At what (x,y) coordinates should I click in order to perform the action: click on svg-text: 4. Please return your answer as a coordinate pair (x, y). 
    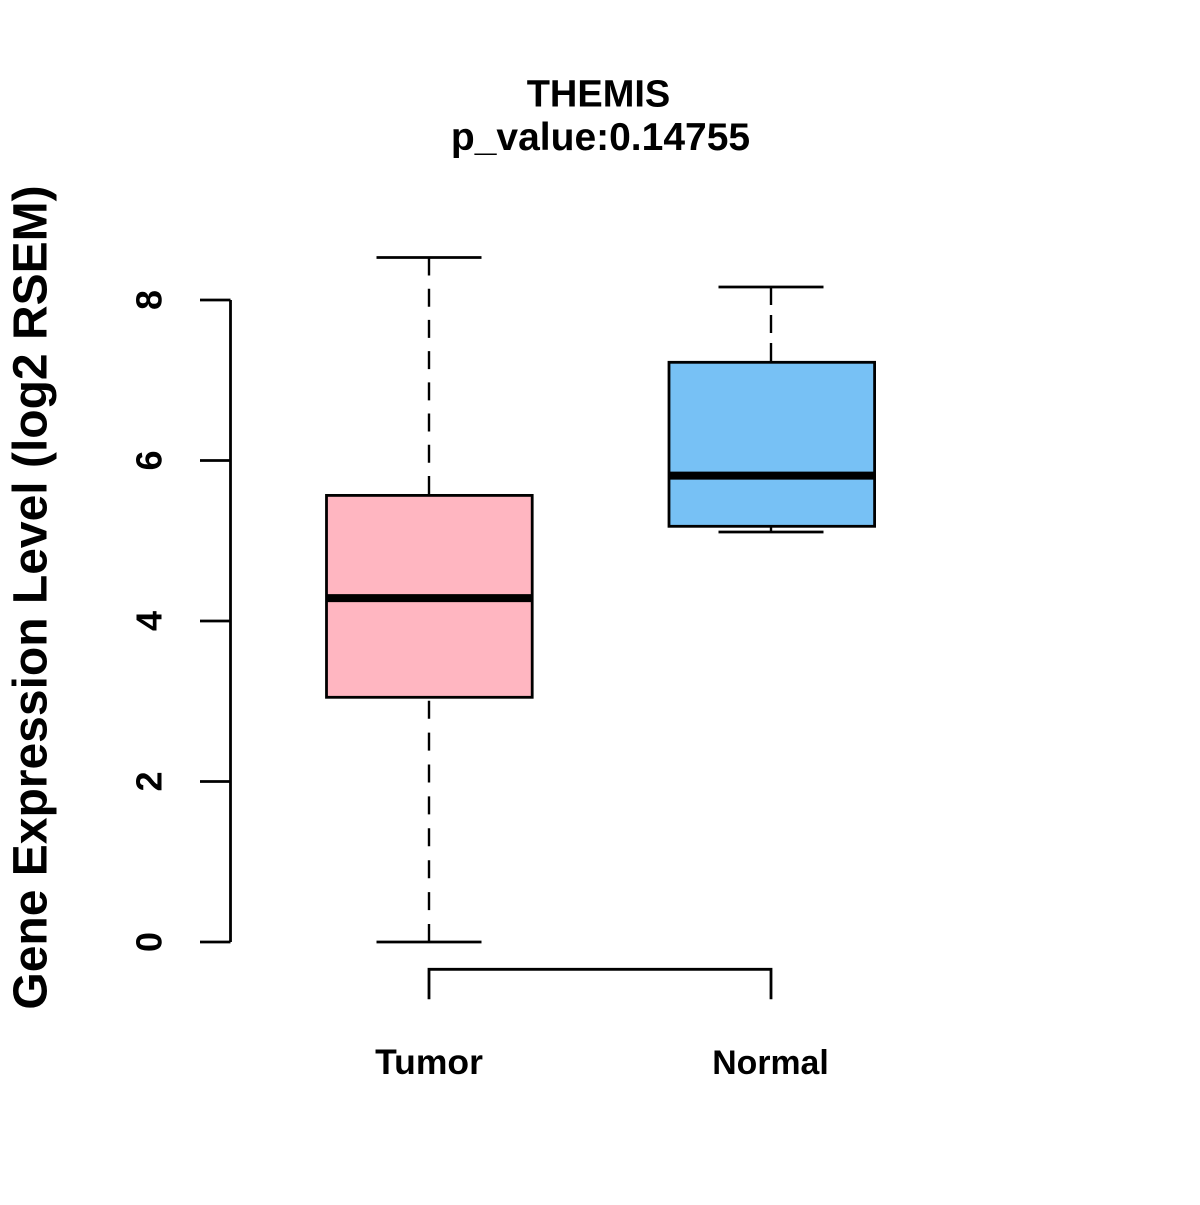
    Looking at the image, I should click on (149, 621).